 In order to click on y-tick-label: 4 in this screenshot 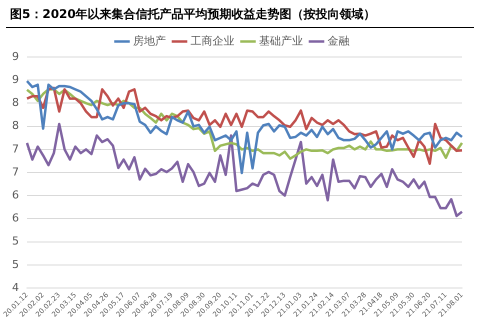, I will do `click(15, 287)`.